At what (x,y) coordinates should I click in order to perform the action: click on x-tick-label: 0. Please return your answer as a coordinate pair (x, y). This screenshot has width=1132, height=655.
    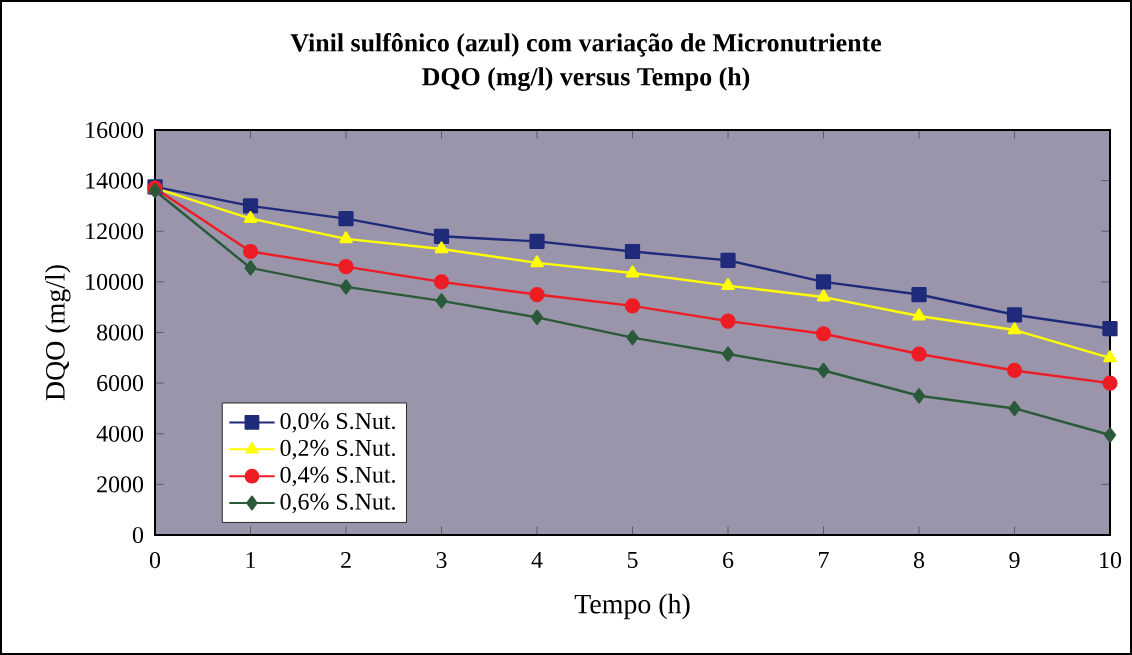
    Looking at the image, I should click on (155, 560).